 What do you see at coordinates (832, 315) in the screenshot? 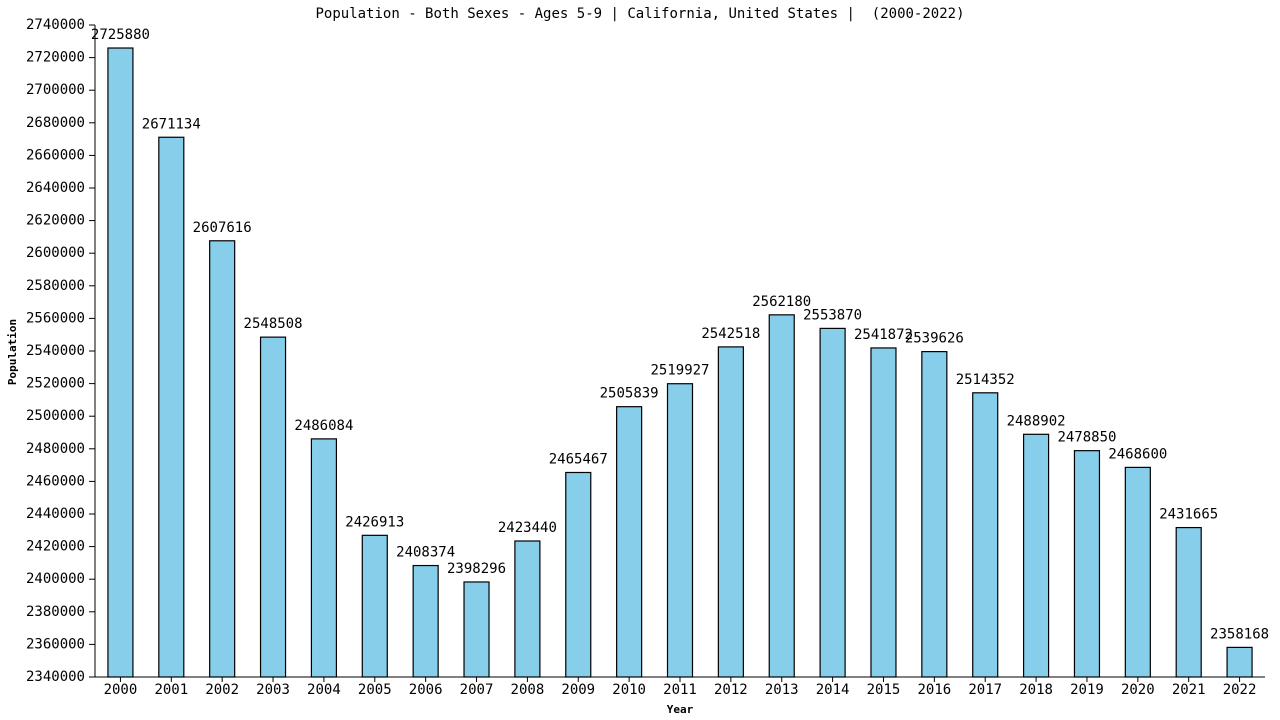
I see `value-label: 2553870` at bounding box center [832, 315].